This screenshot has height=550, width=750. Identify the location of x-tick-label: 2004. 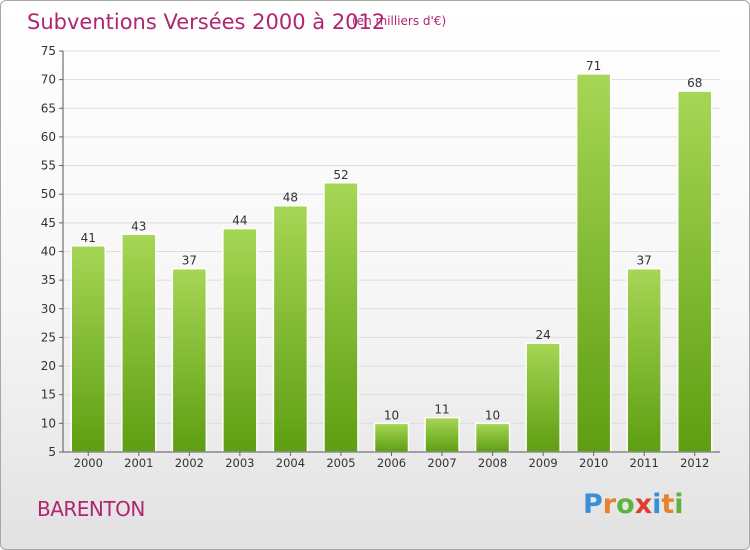
(290, 463).